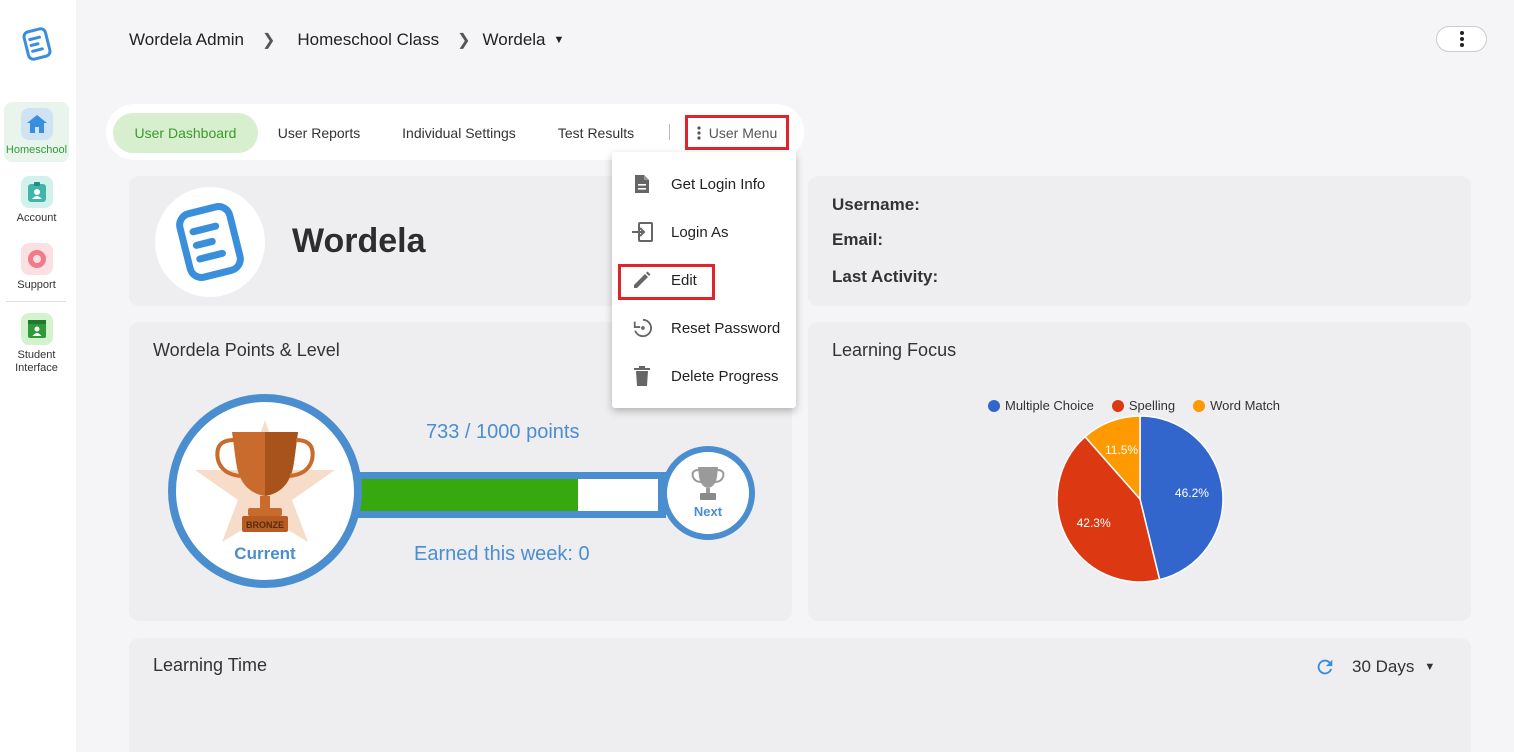  Describe the element at coordinates (210, 665) in the screenshot. I see `learning-time-title: Learning Time` at that location.